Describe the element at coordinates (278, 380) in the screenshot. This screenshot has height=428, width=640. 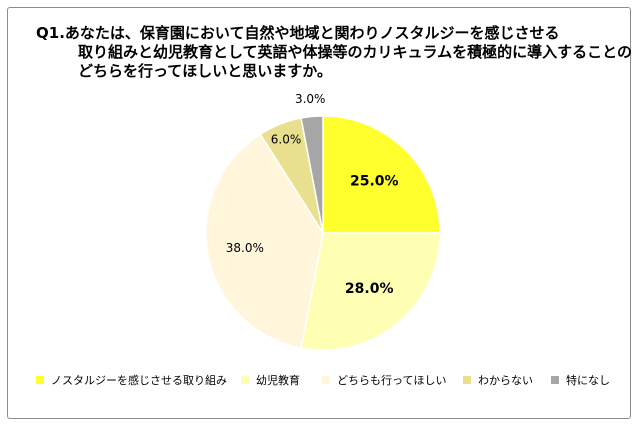
I see `legend-label-early-education: 幼児教育` at that location.